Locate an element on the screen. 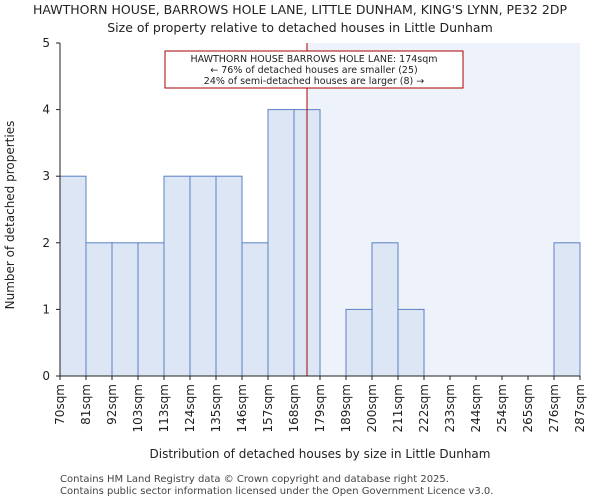  bar-70sqm is located at coordinates (73, 276).